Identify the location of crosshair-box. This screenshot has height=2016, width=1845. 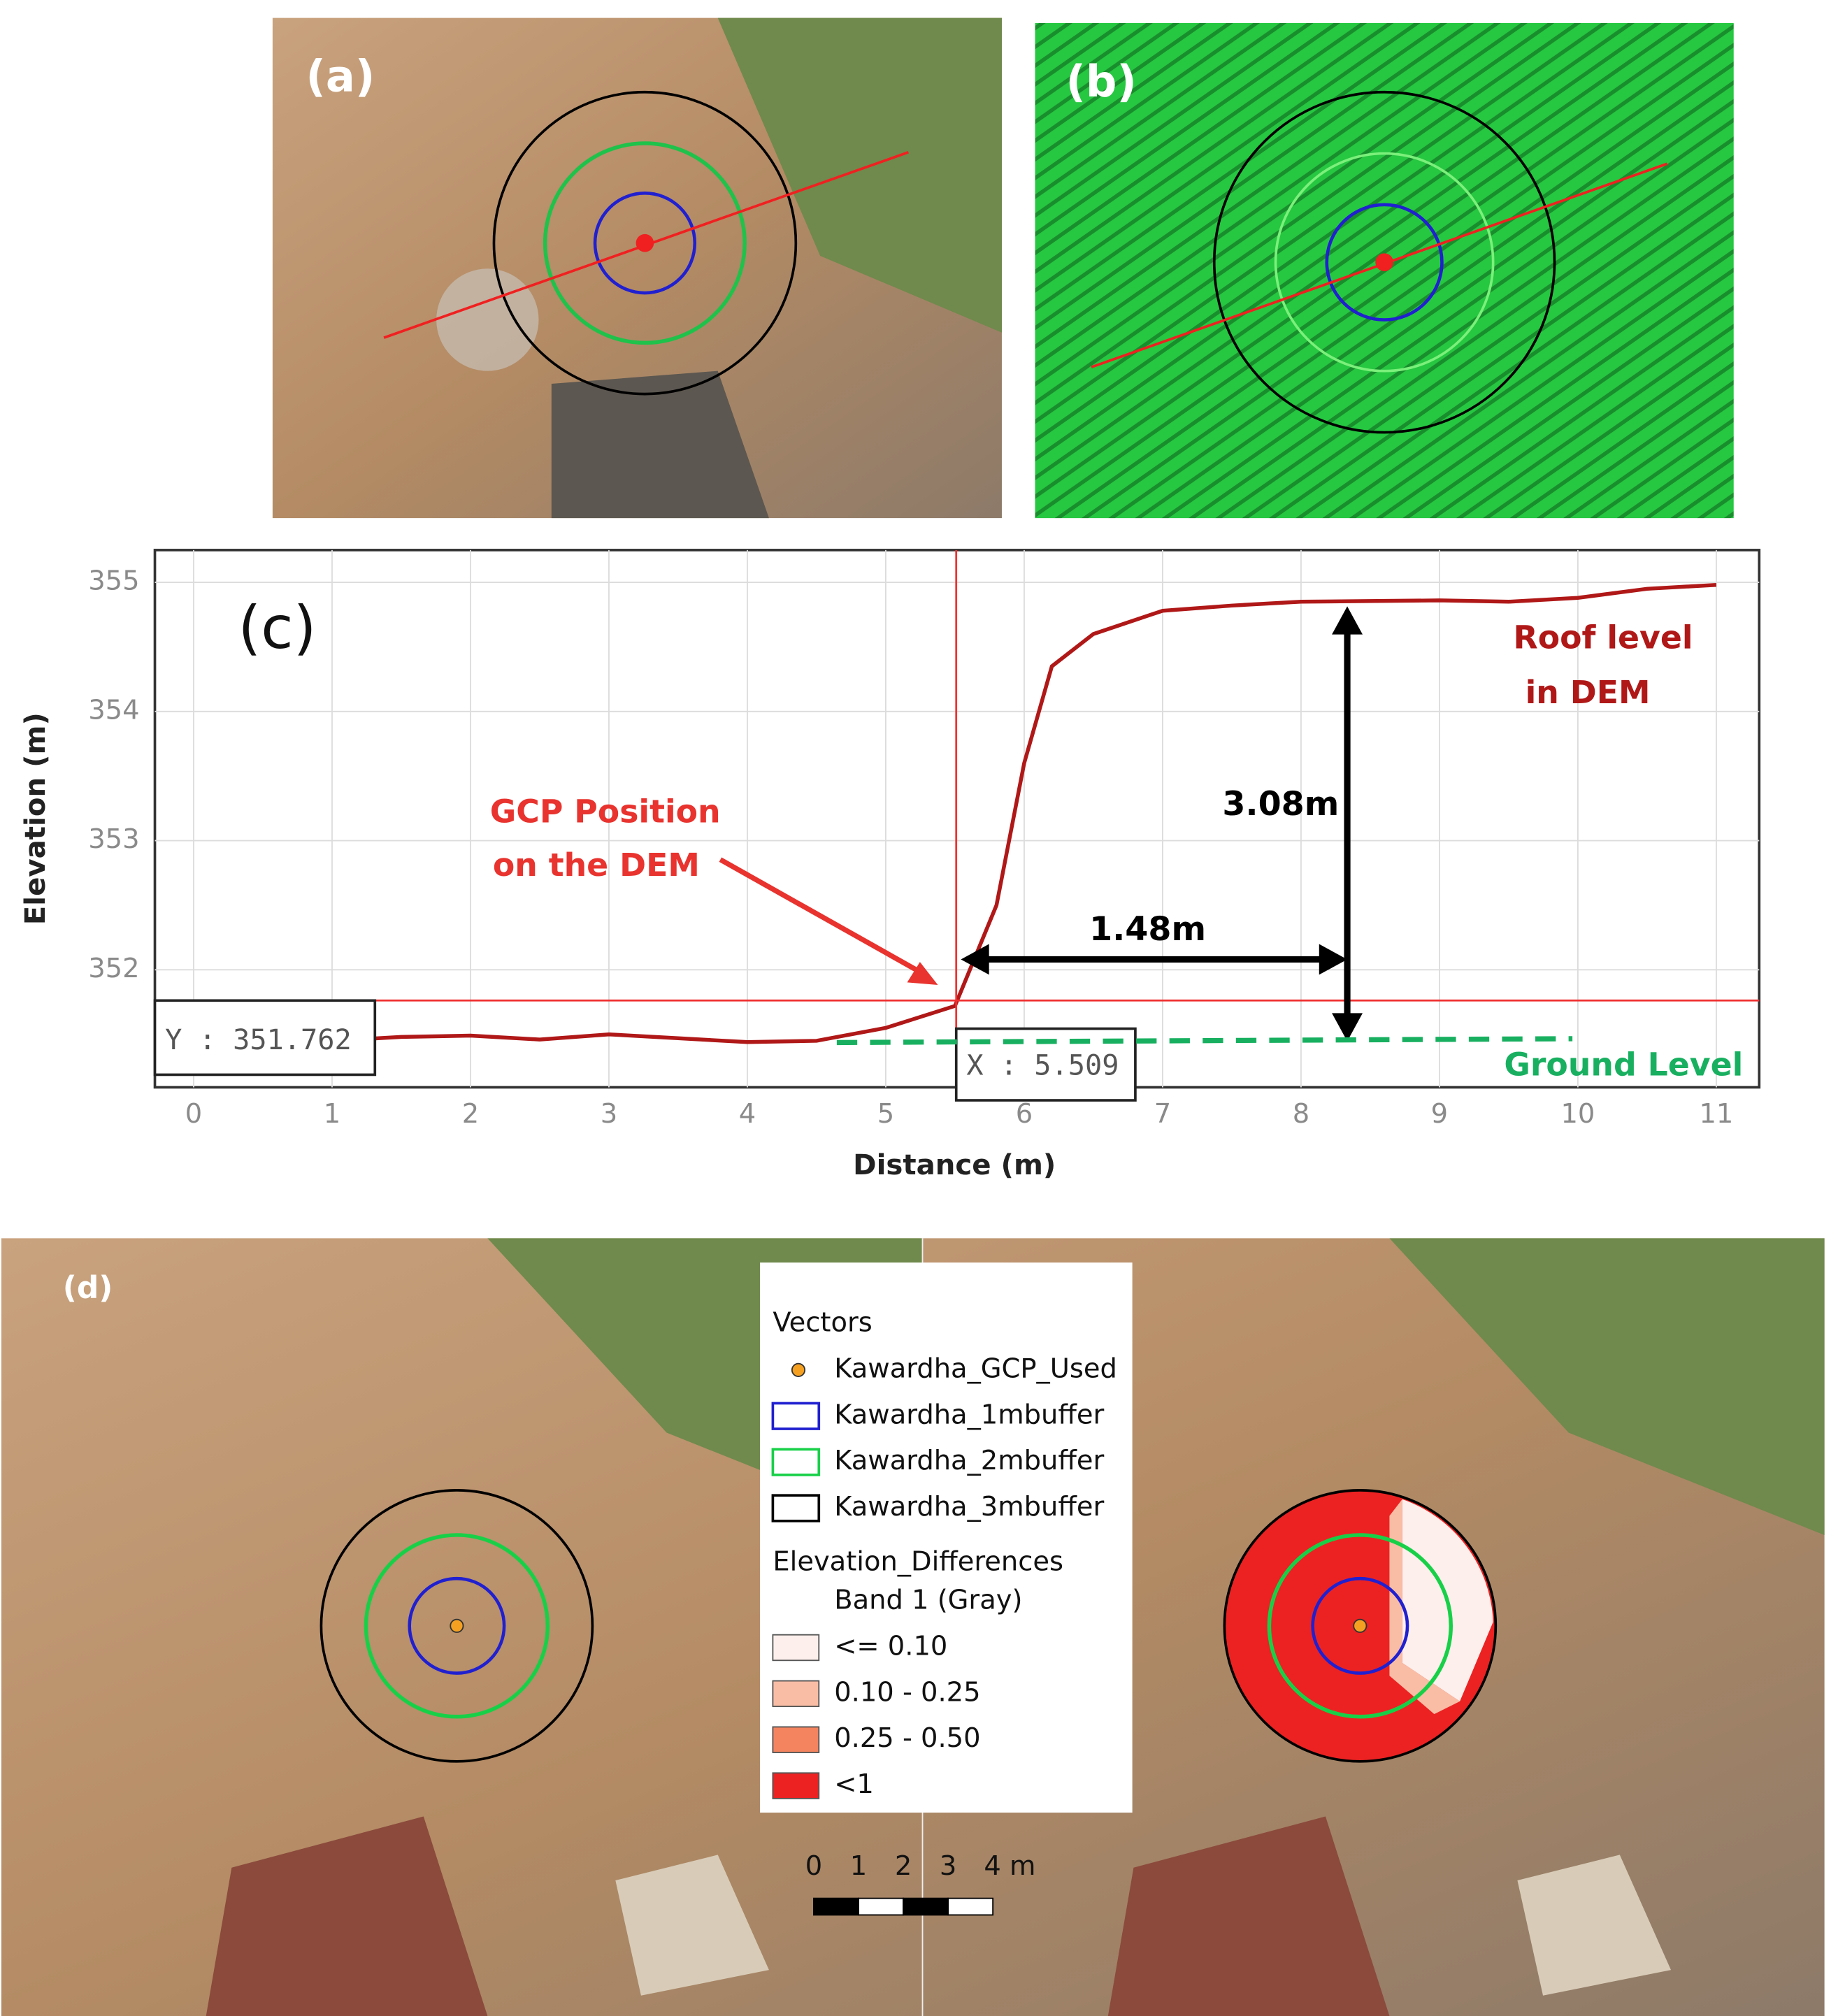
(265, 1038).